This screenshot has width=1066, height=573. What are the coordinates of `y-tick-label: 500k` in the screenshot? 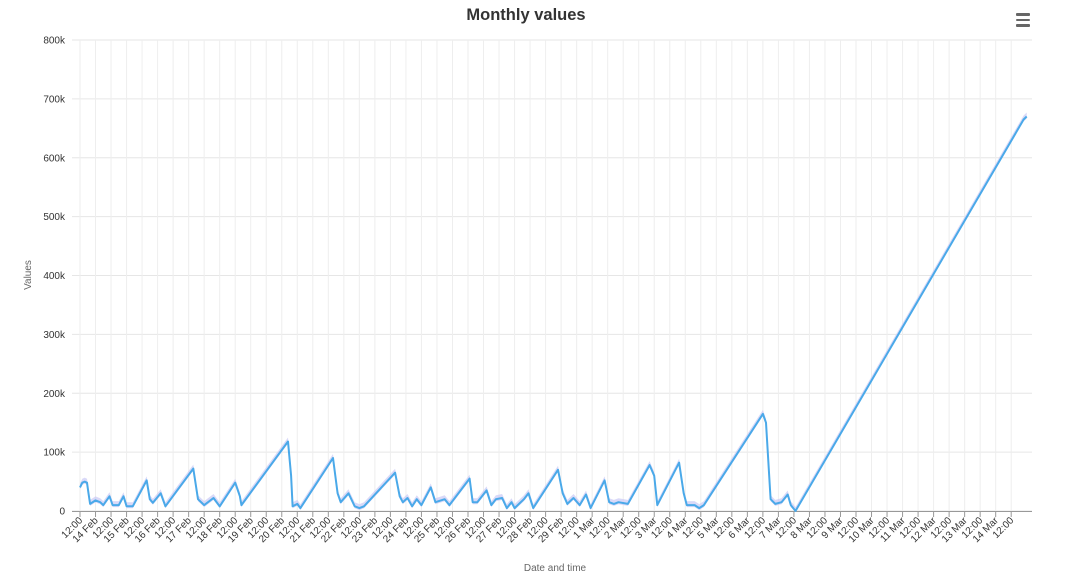 It's located at (54, 217).